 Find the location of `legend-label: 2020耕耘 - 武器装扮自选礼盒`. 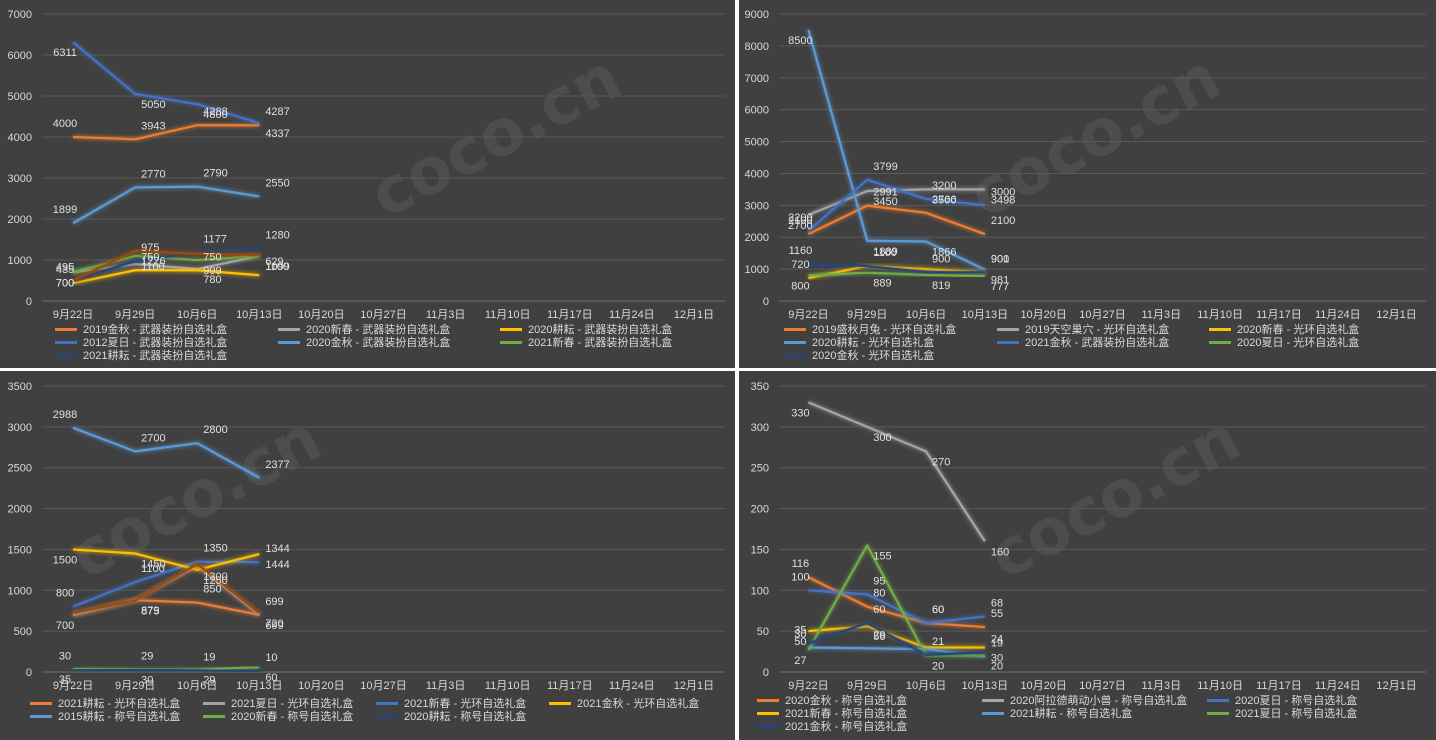

legend-label: 2020耕耘 - 武器装扮自选礼盒 is located at coordinates (600, 330).